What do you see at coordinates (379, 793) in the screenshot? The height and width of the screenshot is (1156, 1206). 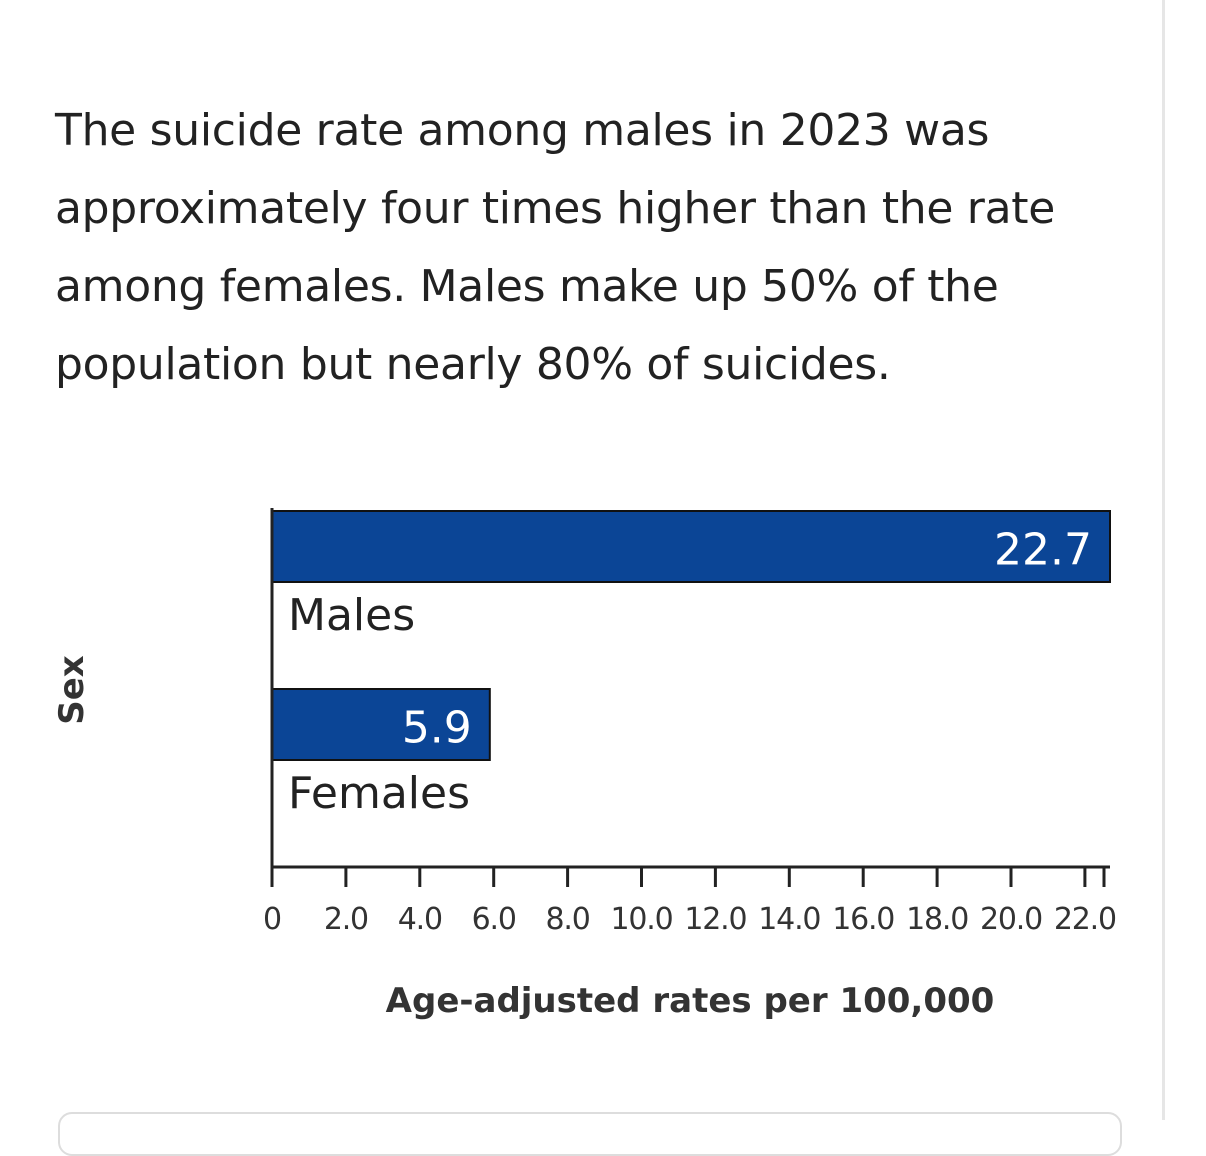 I see `category-label-females: Females` at bounding box center [379, 793].